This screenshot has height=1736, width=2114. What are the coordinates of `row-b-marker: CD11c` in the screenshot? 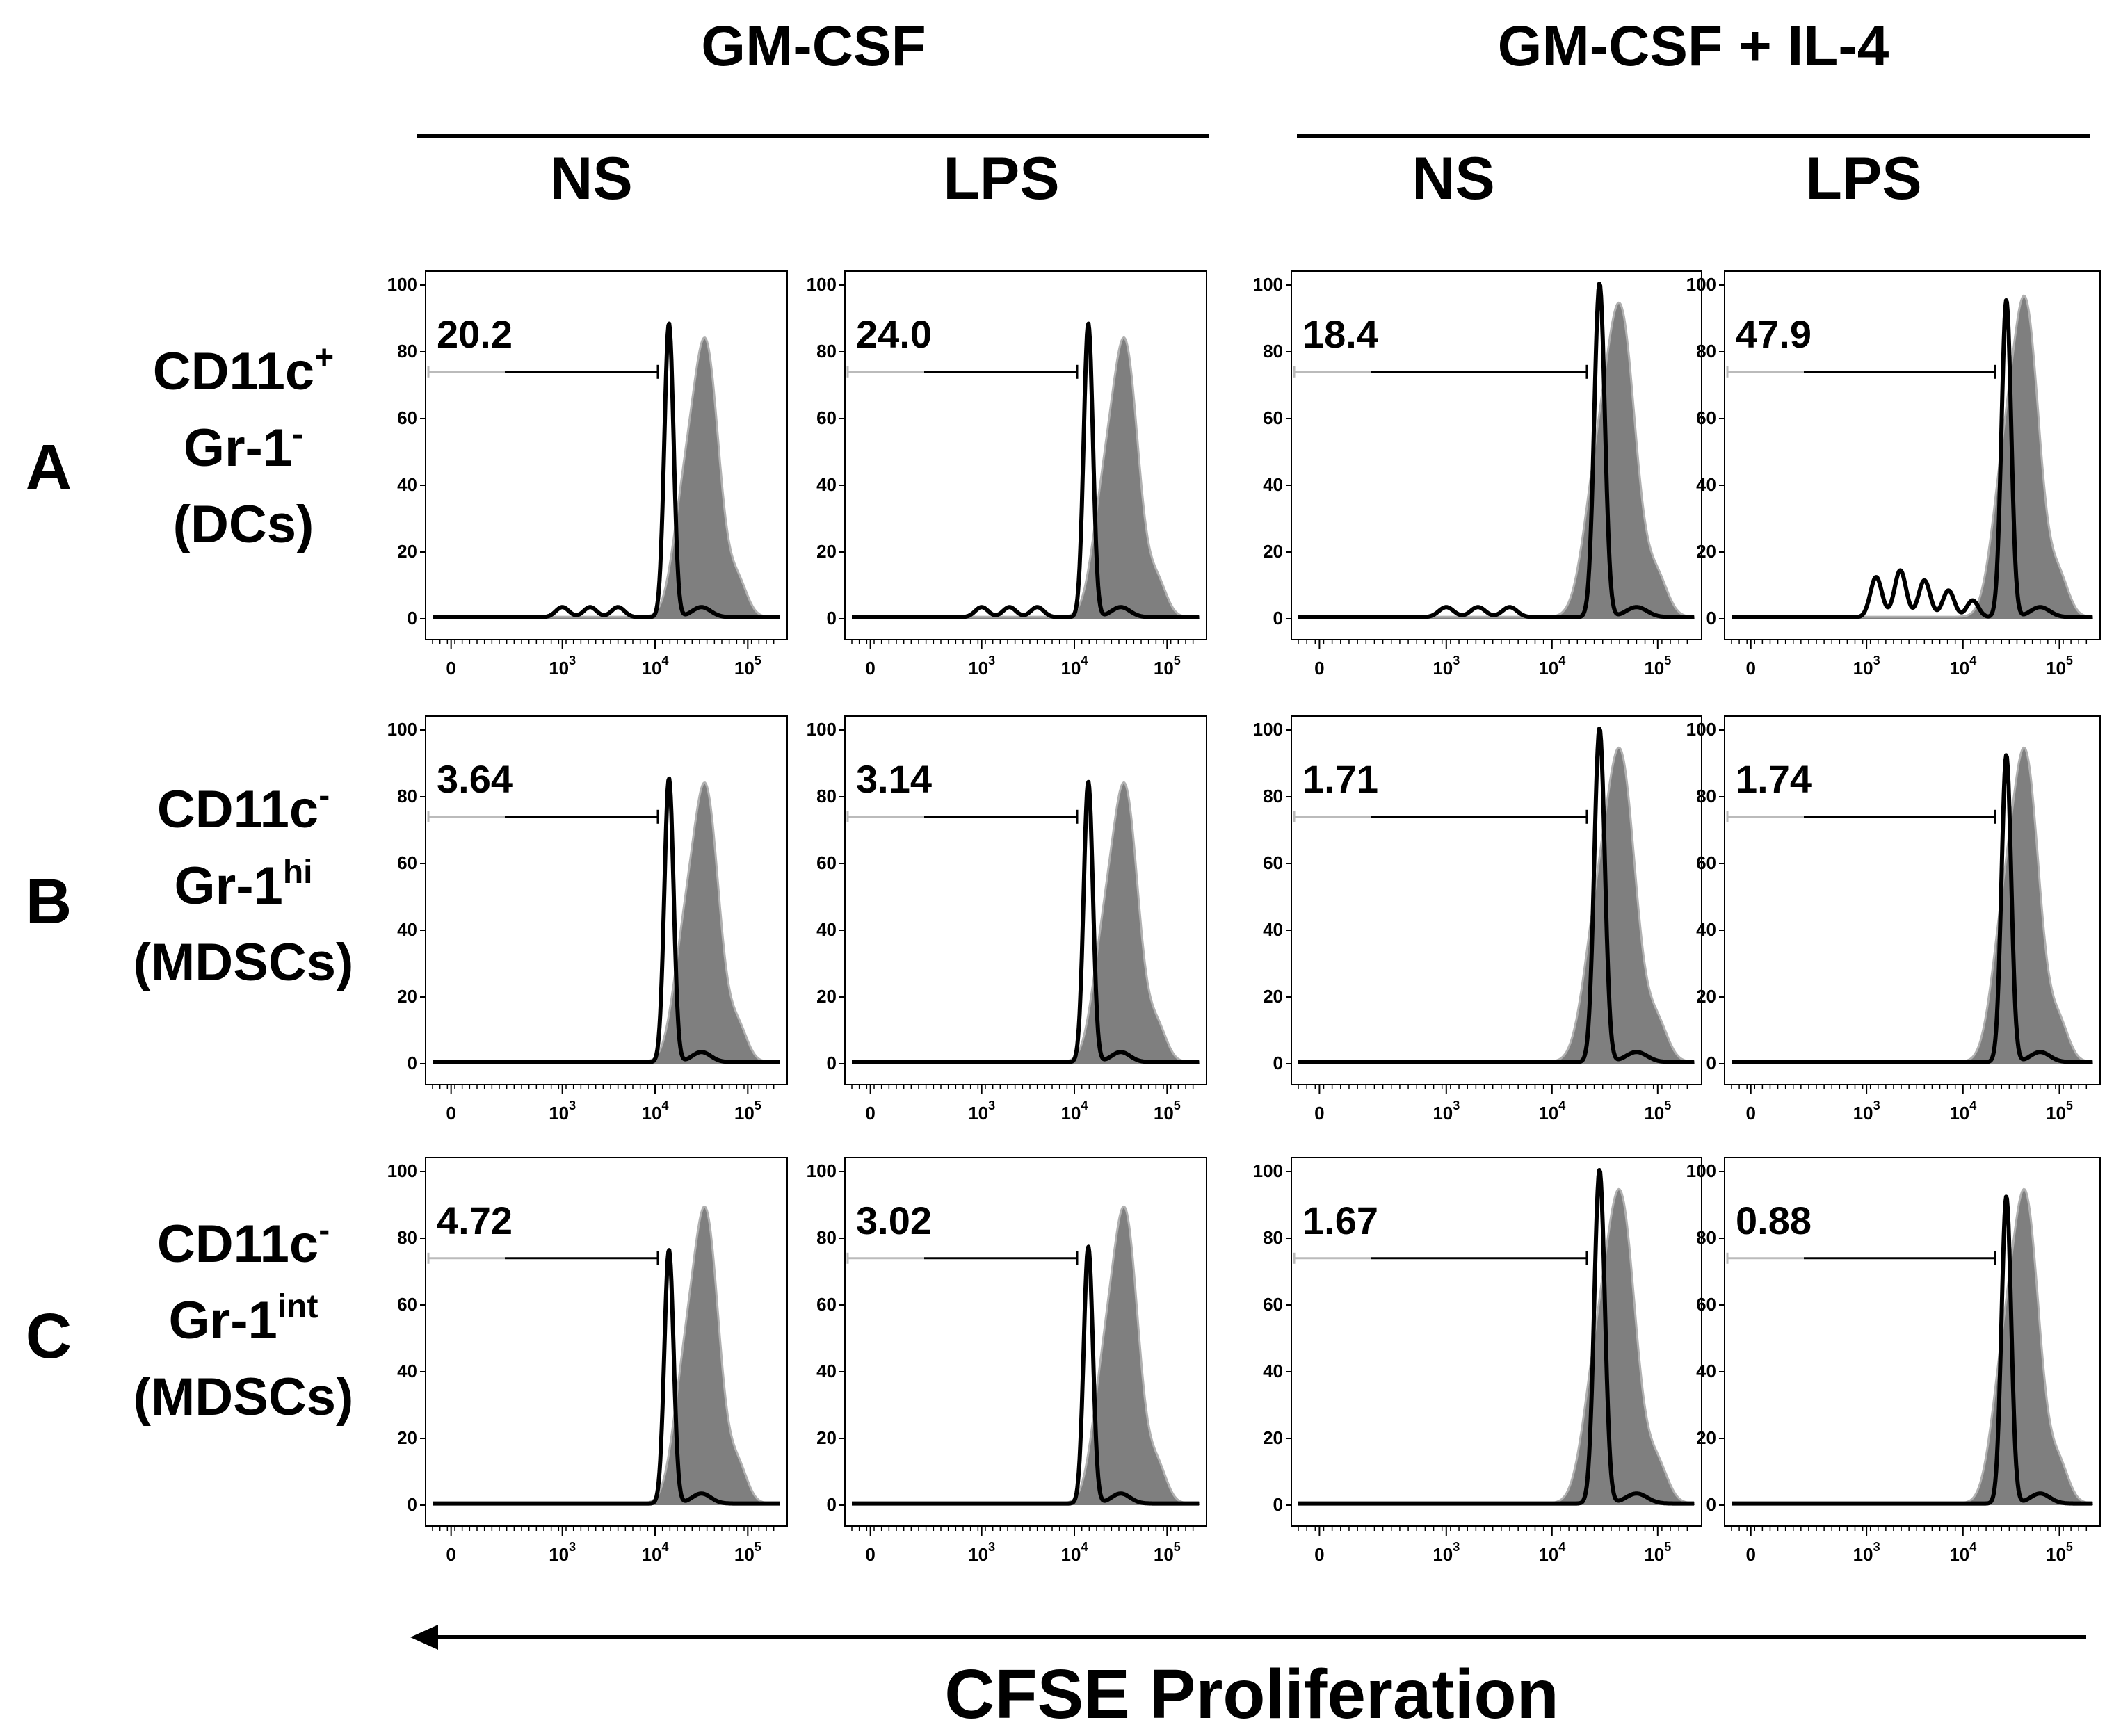 It's located at (238, 809).